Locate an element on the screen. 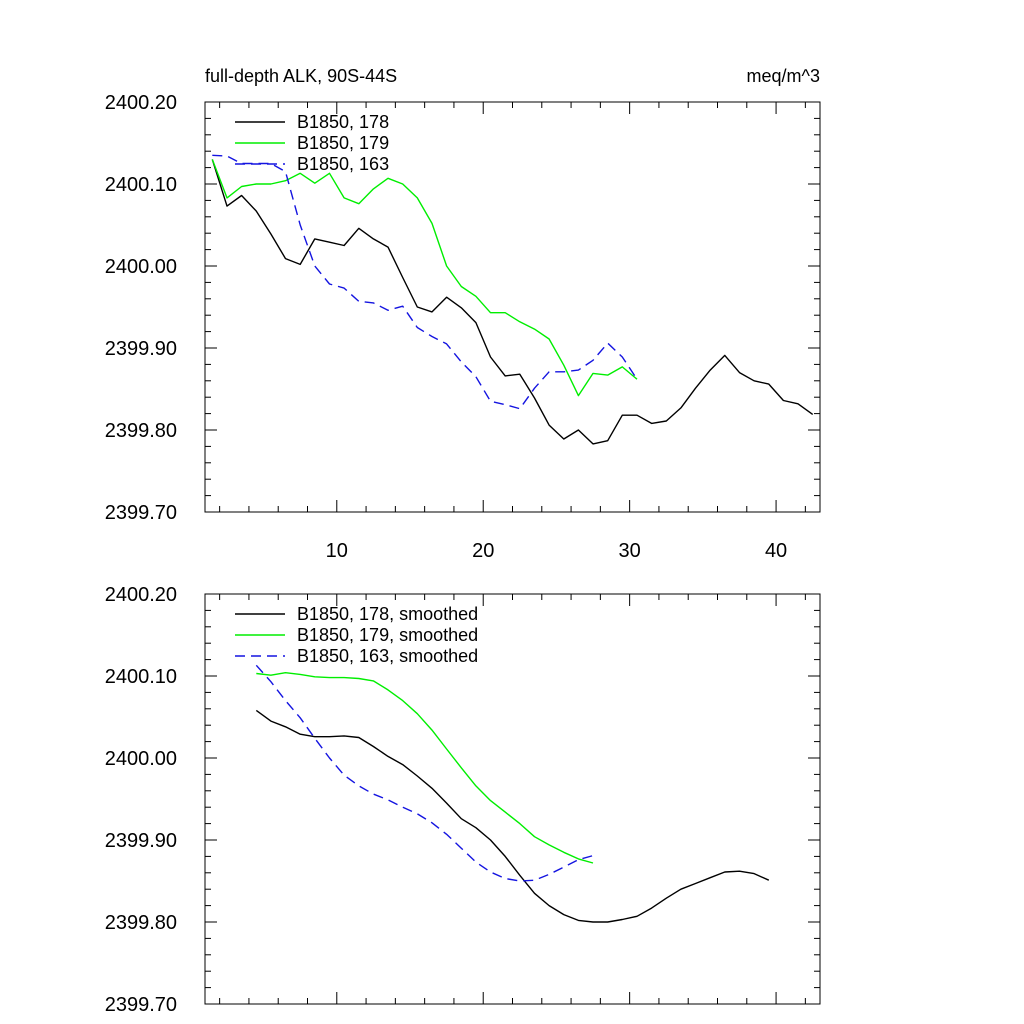 Image resolution: width=1024 pixels, height=1024 pixels. x-tick-label: 30 is located at coordinates (630, 551).